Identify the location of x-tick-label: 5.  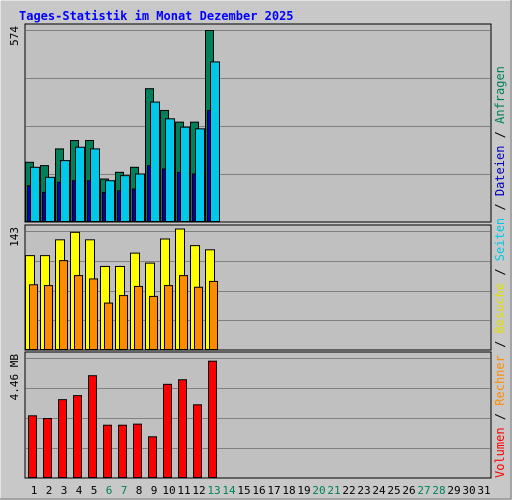
(94, 490).